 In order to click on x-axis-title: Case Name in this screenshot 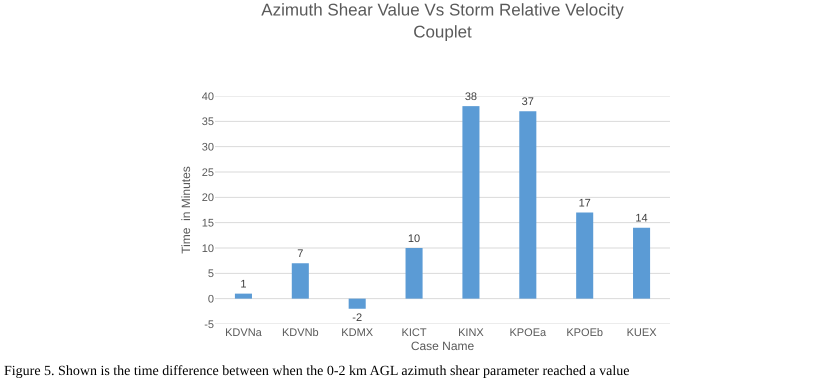, I will do `click(442, 346)`.